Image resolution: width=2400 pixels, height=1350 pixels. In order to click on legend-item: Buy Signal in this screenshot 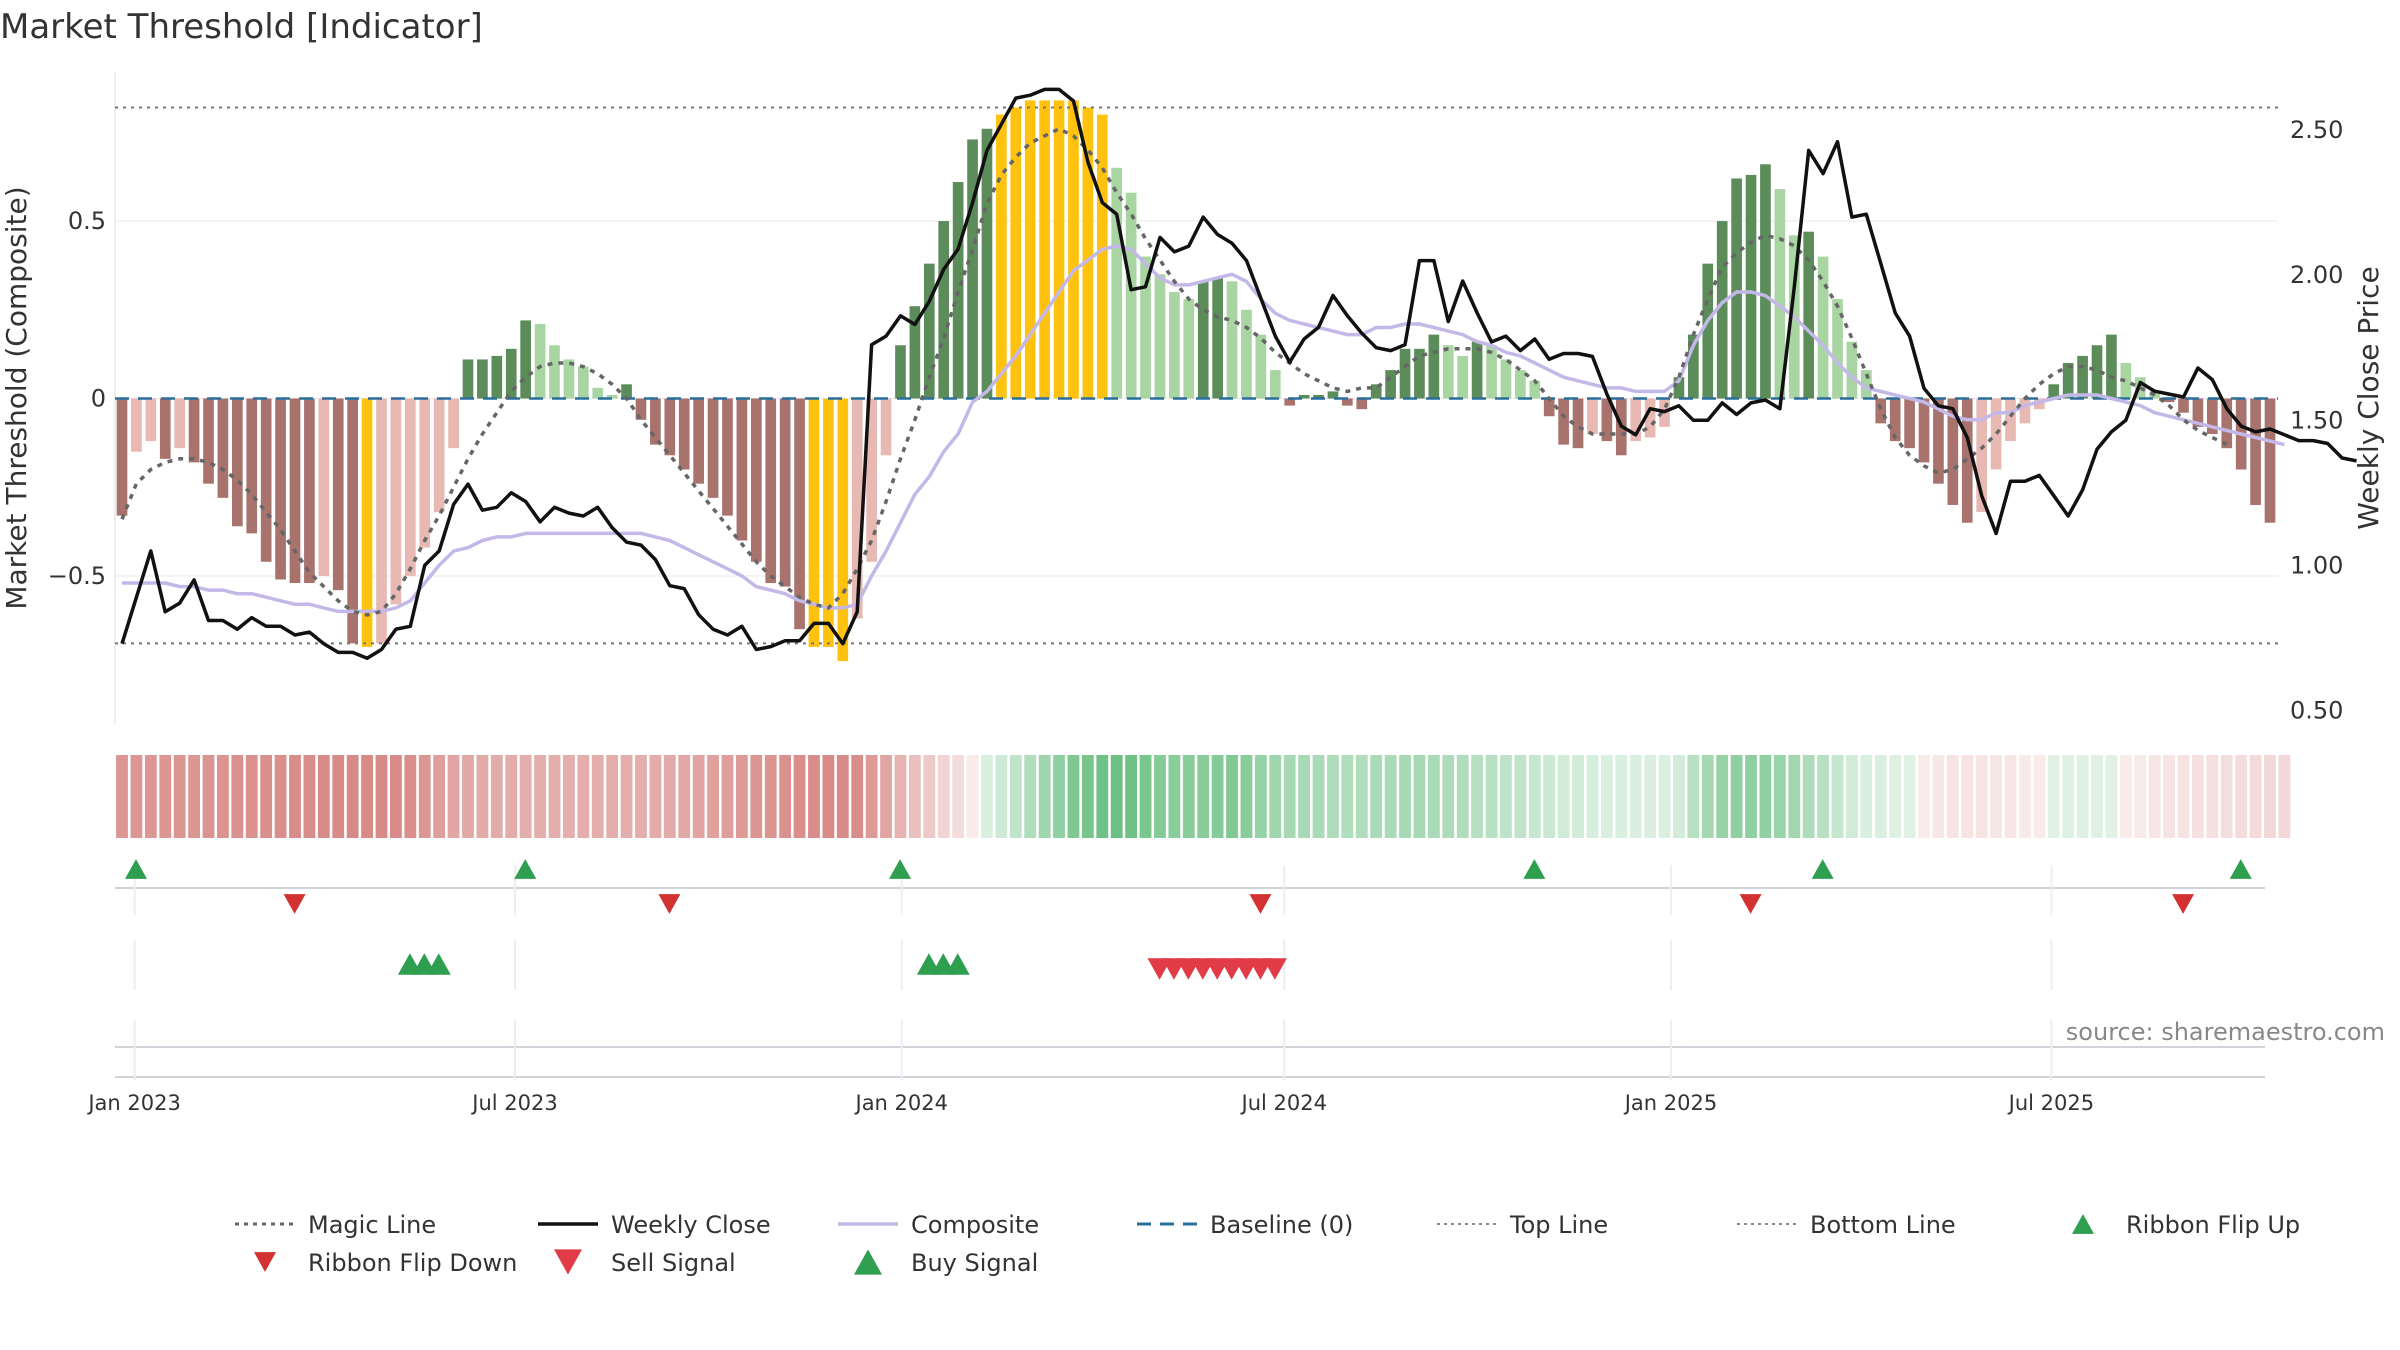, I will do `click(946, 1263)`.